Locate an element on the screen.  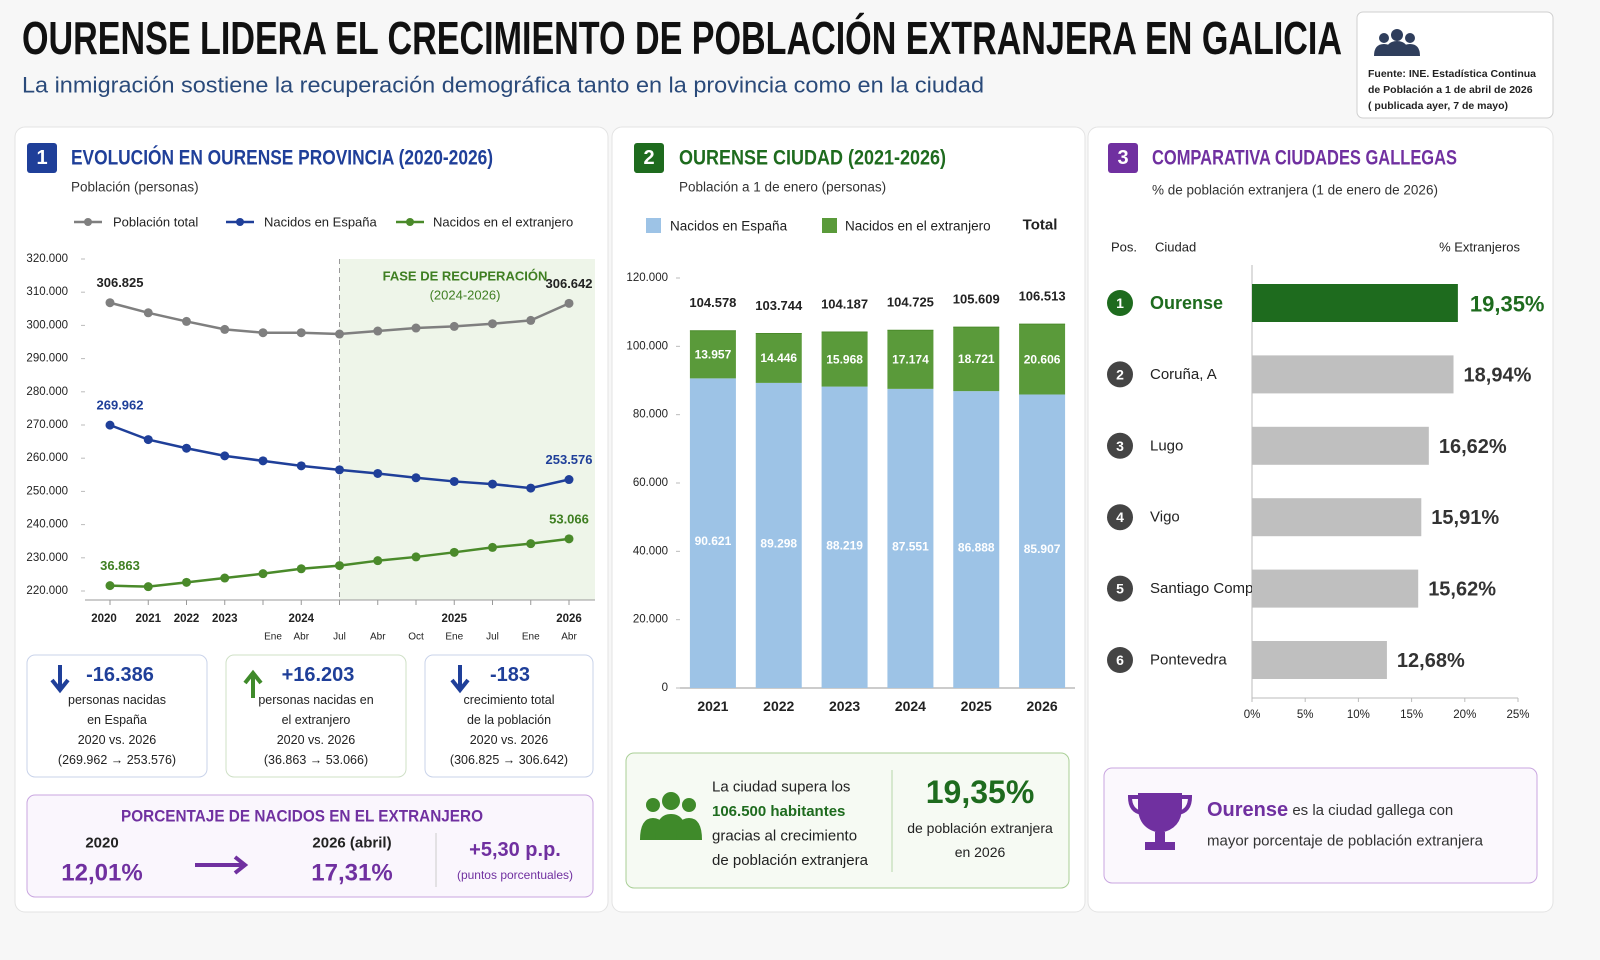
y-tick-label: 230.000 is located at coordinates (47, 558).